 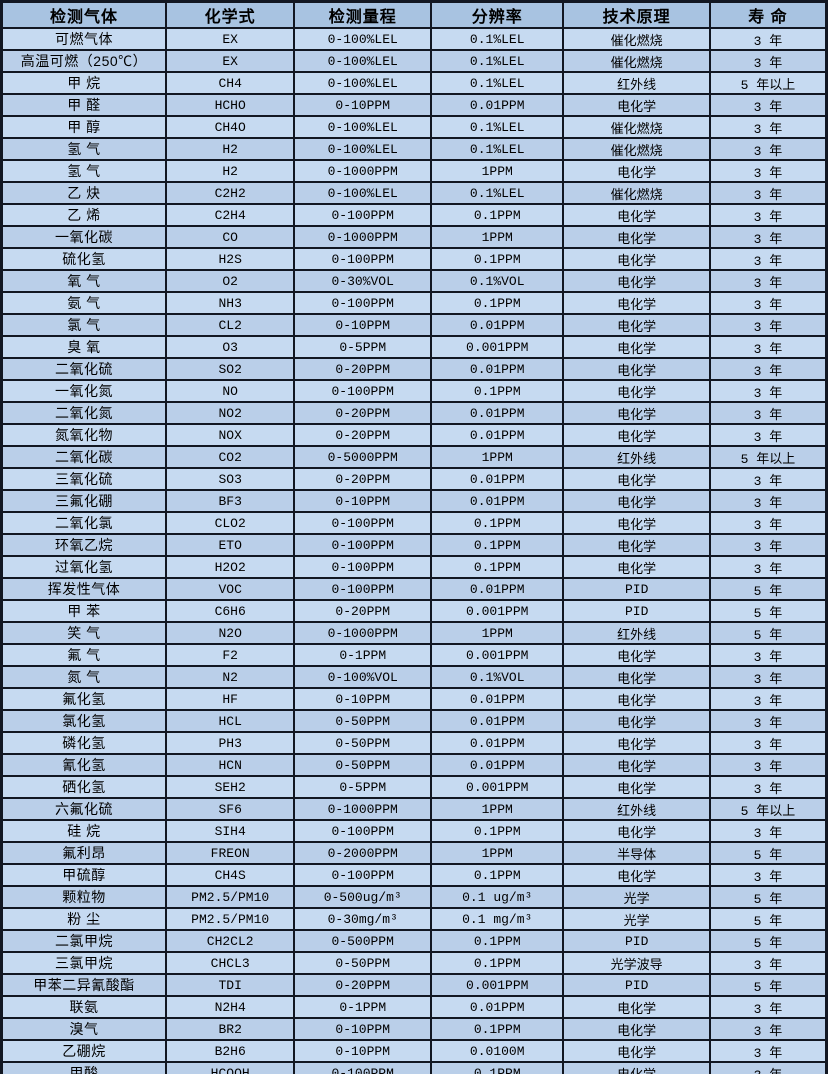 What do you see at coordinates (414, 171) in the screenshot?
I see `table-row: 氢 气 H2 0-1000PPM 1PPM 电化学 3 年` at bounding box center [414, 171].